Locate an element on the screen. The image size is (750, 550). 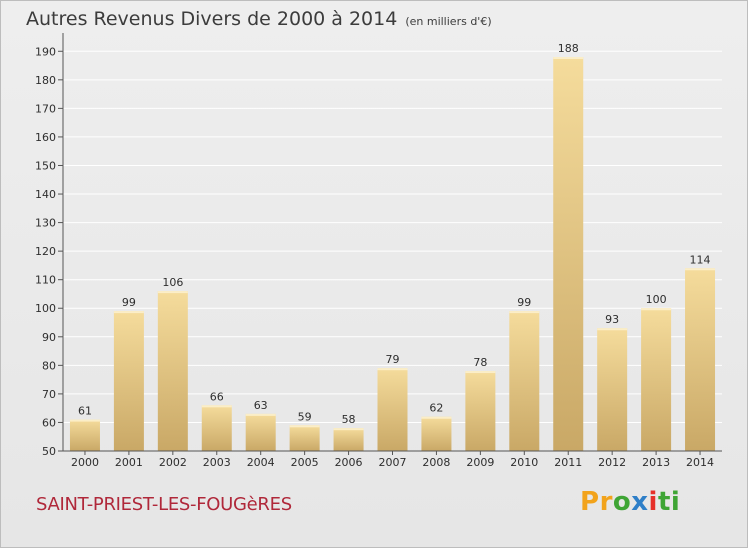
data-label: 63 is located at coordinates (261, 405).